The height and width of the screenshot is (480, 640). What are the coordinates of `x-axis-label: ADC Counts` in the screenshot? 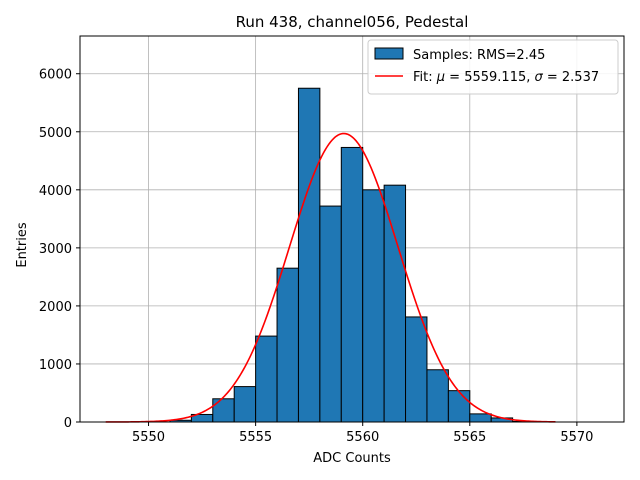 It's located at (352, 458).